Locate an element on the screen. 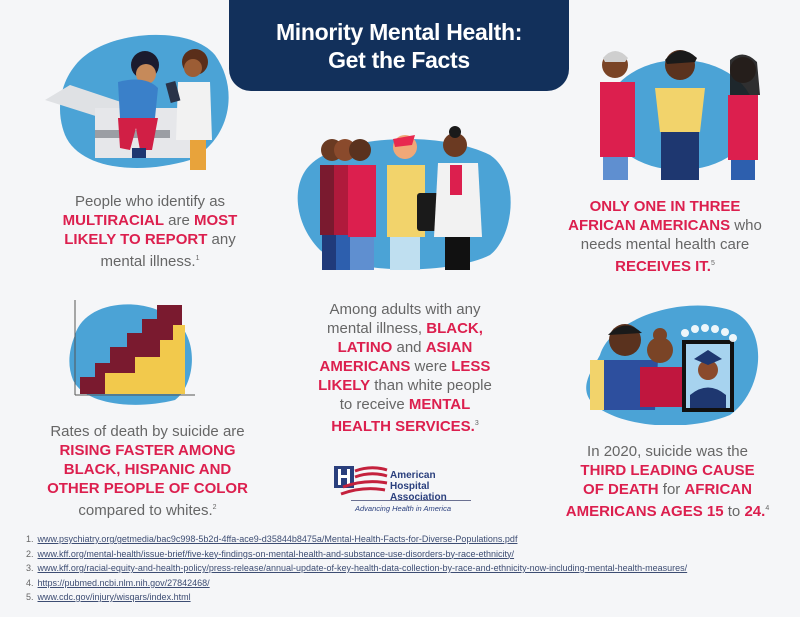 This screenshot has height=617, width=800. title-line-1: Minority Mental Health: is located at coordinates (399, 32).